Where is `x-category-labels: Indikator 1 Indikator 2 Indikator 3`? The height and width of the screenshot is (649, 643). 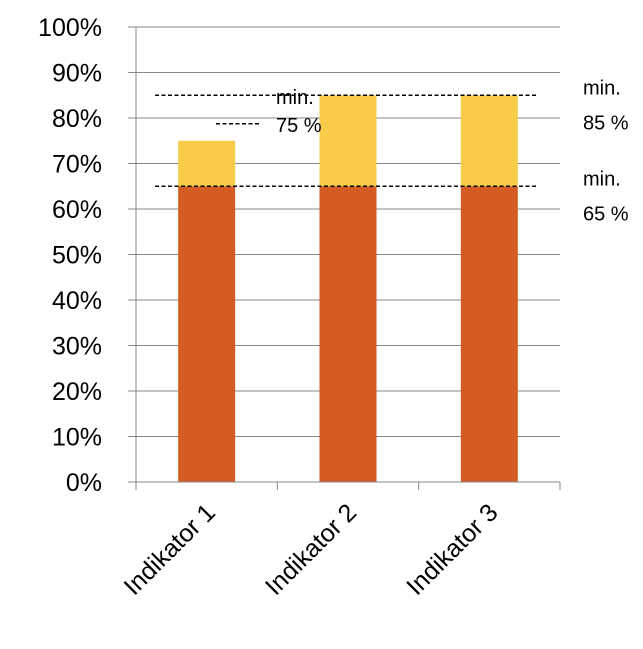 x-category-labels: Indikator 1 Indikator 2 Indikator 3 is located at coordinates (311, 549).